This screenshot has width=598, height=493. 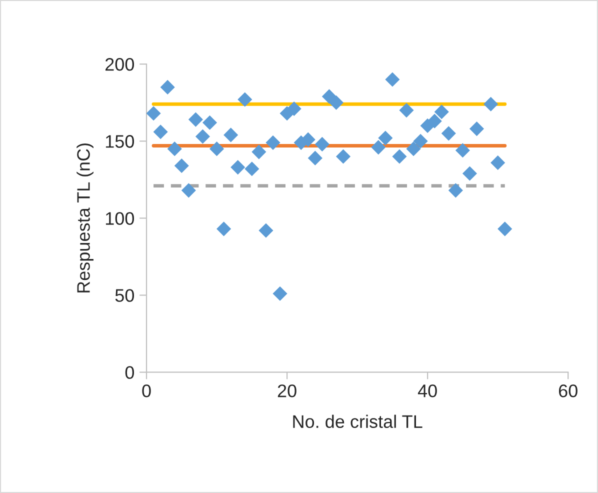 I want to click on x-axis-title: No. de cristal TL, so click(x=357, y=421).